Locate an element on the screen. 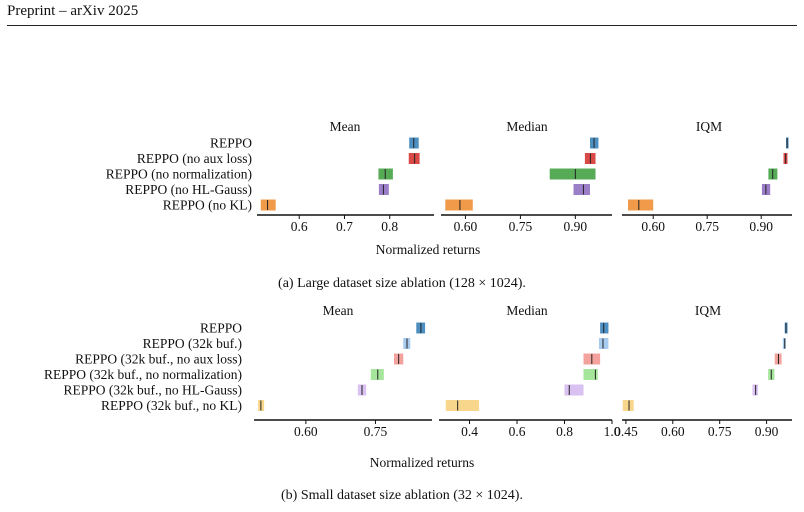  tick-label-b-1-1: 0.6 is located at coordinates (517, 431).